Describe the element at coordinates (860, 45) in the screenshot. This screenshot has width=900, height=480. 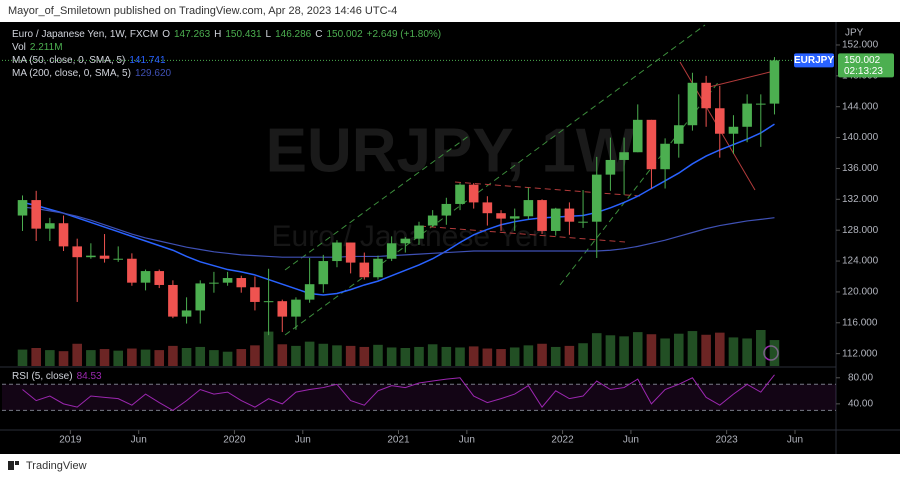
I see `y-tick-label: 152.000` at that location.